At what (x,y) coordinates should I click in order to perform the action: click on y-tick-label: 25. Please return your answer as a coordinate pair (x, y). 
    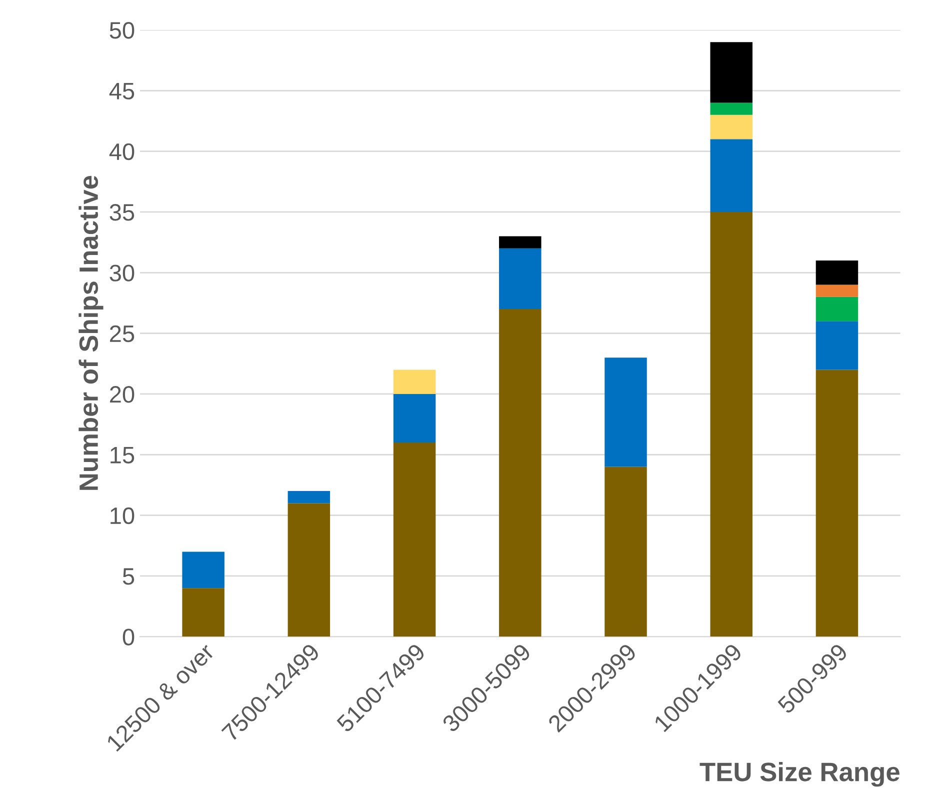
    Looking at the image, I should click on (122, 333).